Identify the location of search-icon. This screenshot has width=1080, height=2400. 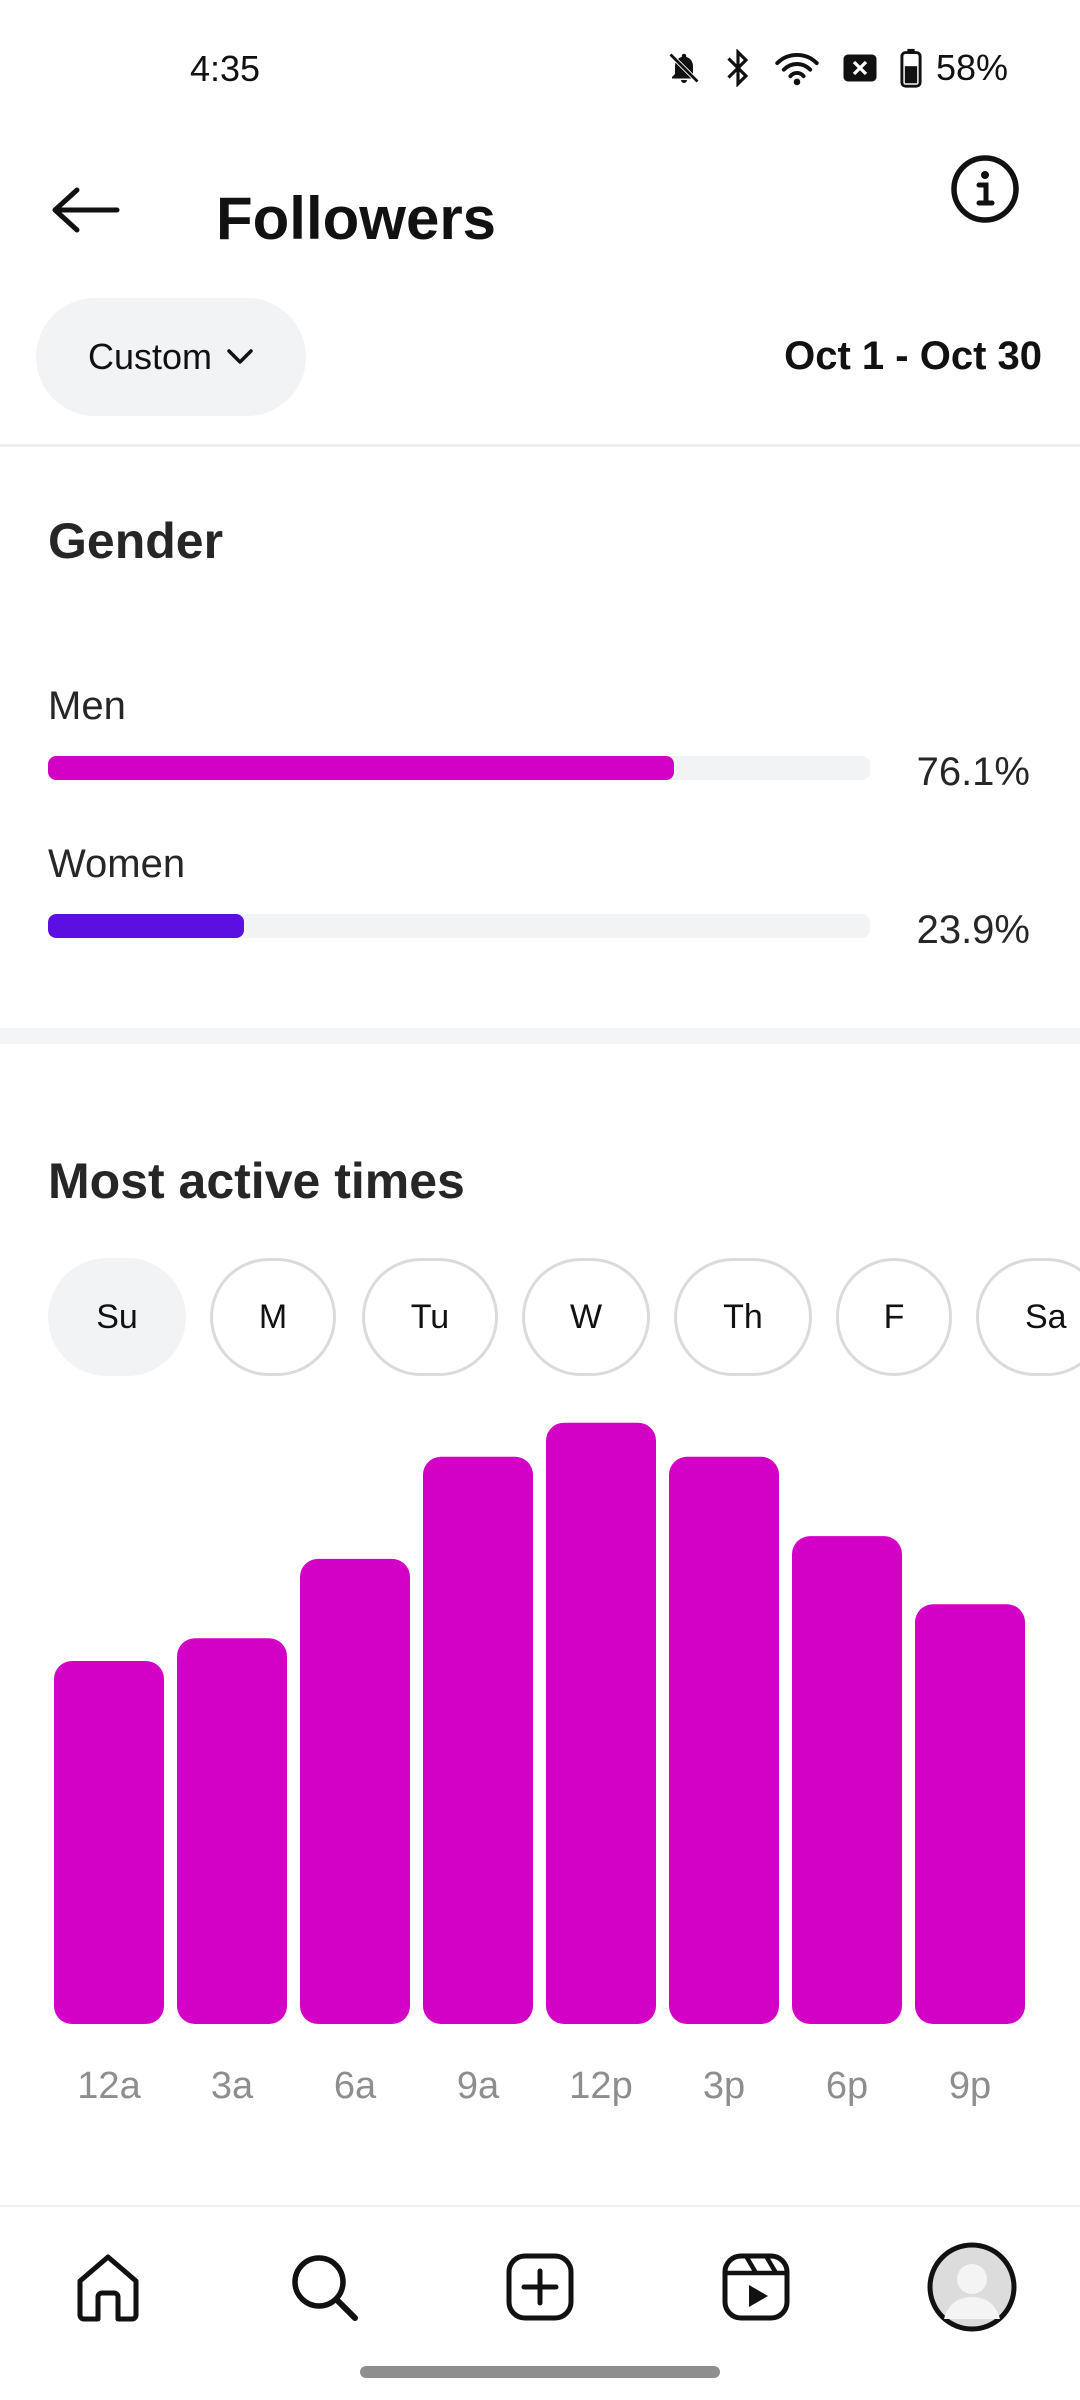
(325, 2288).